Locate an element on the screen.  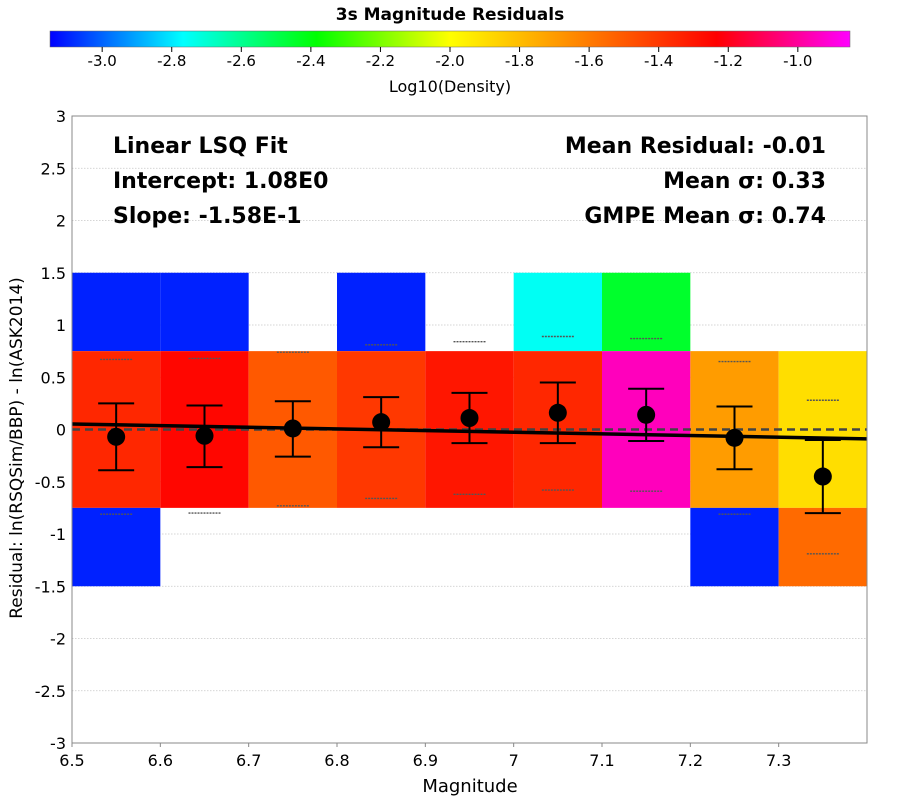
x-tick-labels: 6.5 6.6 6.7 6.8 6.9 7 7.1 7.2 7.3 is located at coordinates (425, 756).